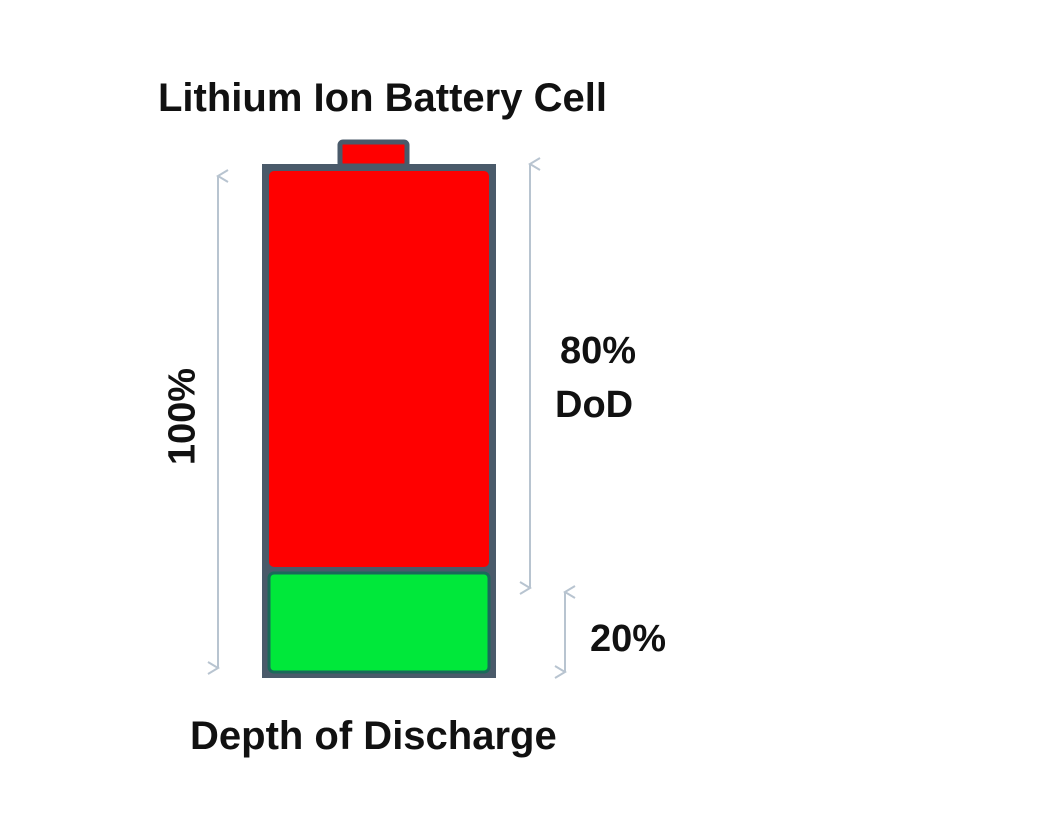 This screenshot has height=818, width=1054. I want to click on discharged-portion, so click(379, 369).